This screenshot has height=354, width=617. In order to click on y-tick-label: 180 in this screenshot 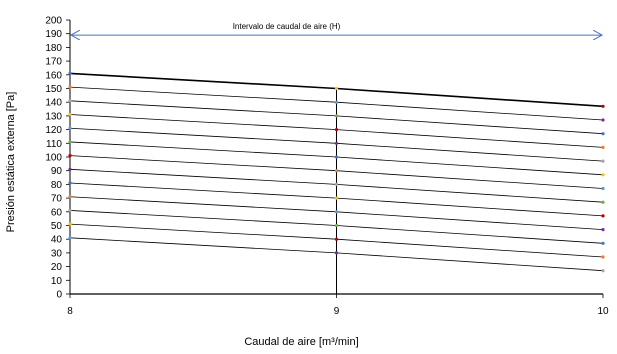, I will do `click(53, 48)`.